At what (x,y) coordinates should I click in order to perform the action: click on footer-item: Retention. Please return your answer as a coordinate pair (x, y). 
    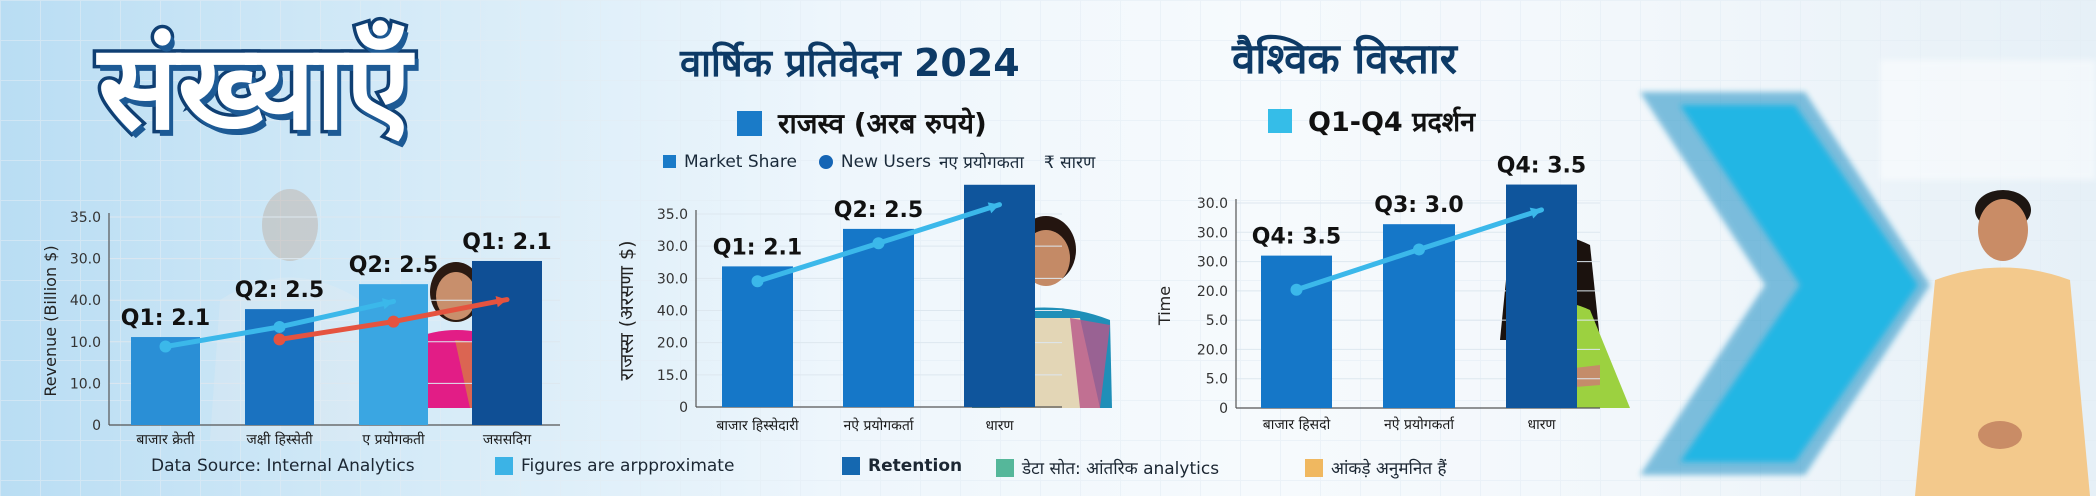
    Looking at the image, I should click on (902, 466).